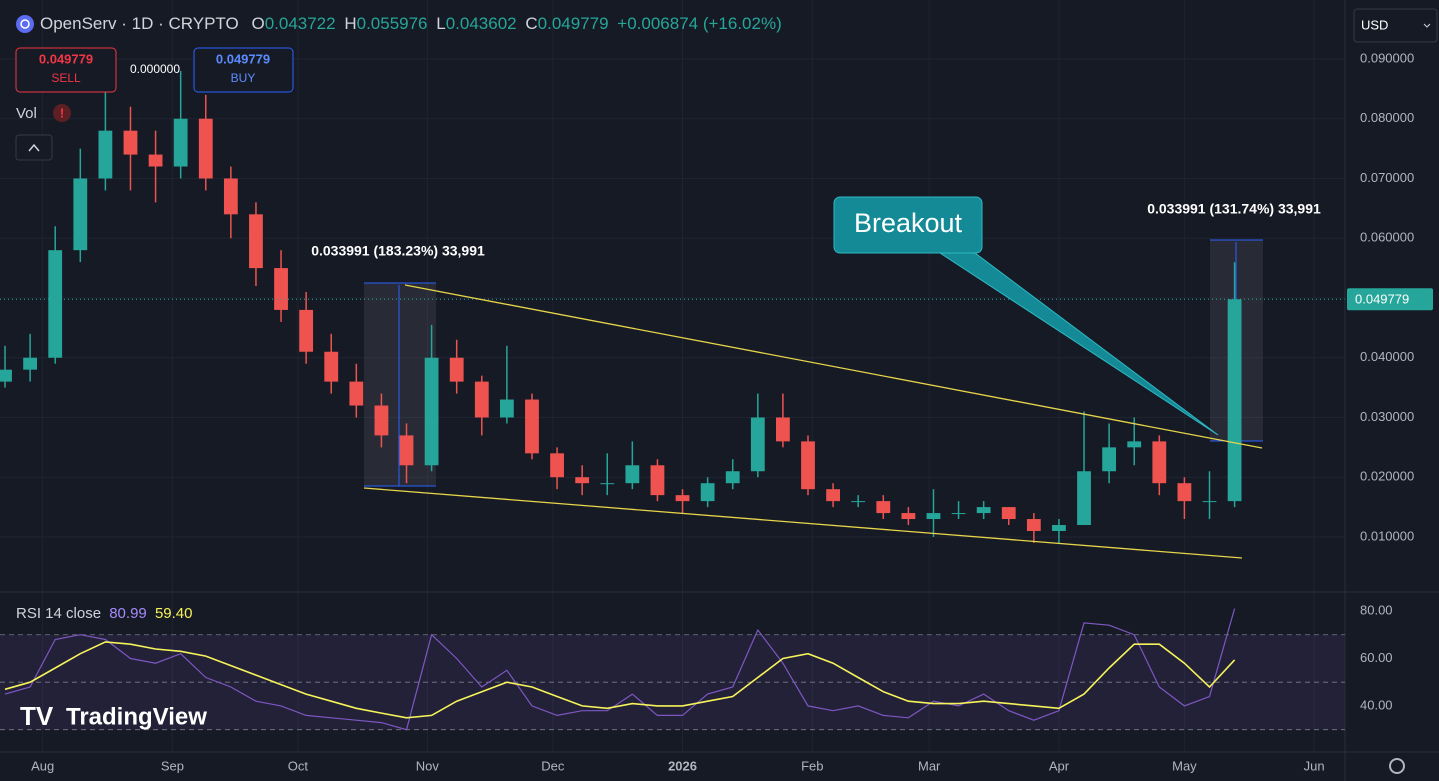 This screenshot has width=1439, height=781. What do you see at coordinates (243, 78) in the screenshot?
I see `buy-label: BUY` at bounding box center [243, 78].